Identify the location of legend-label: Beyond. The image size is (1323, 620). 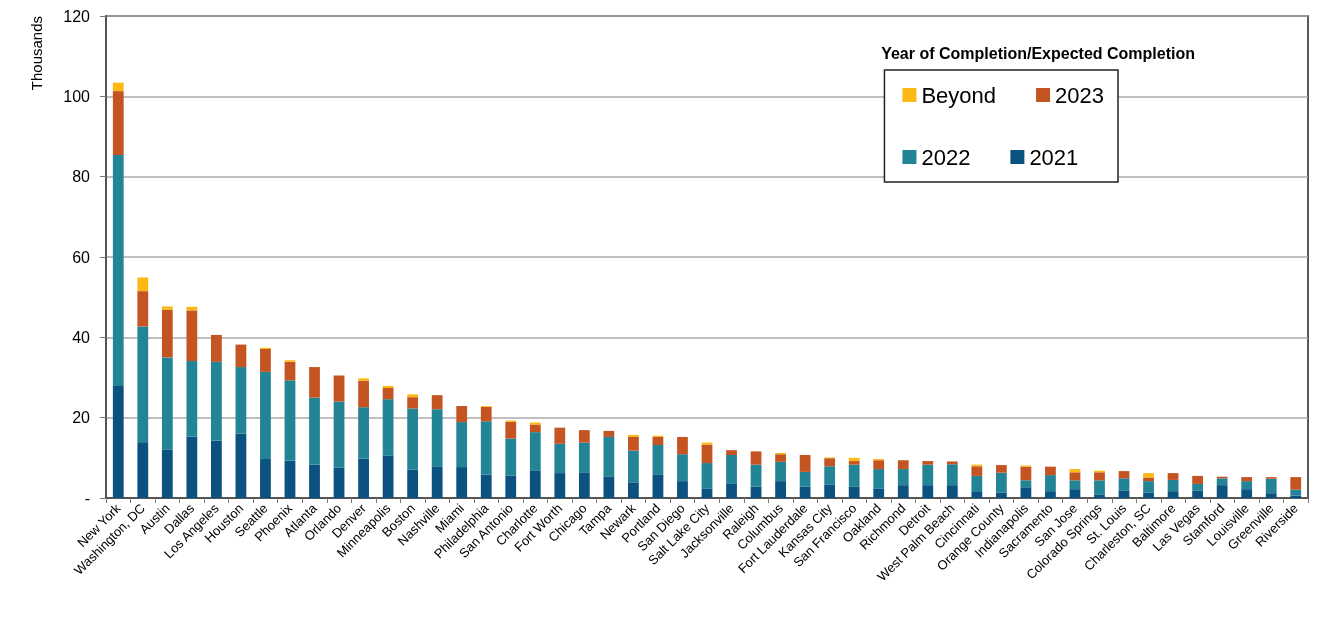
(959, 95).